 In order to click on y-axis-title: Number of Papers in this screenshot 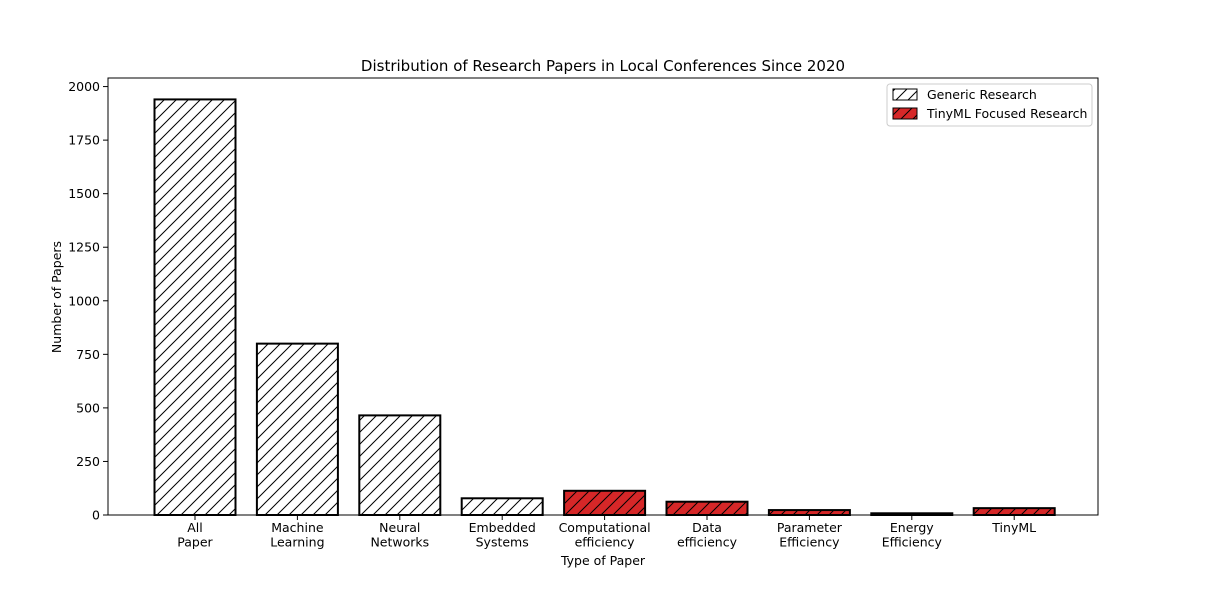, I will do `click(56, 297)`.